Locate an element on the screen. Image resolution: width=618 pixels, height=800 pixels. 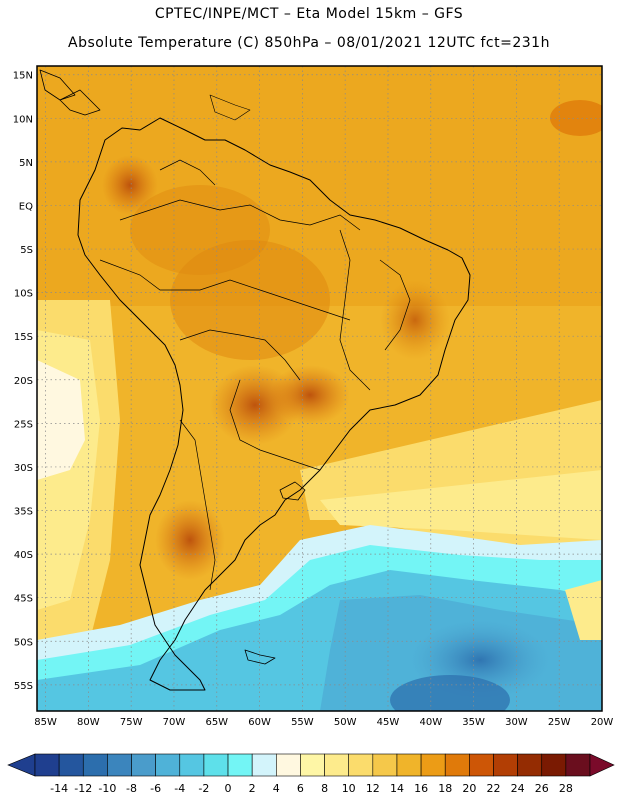
legend-label: -8 is located at coordinates (131, 788).